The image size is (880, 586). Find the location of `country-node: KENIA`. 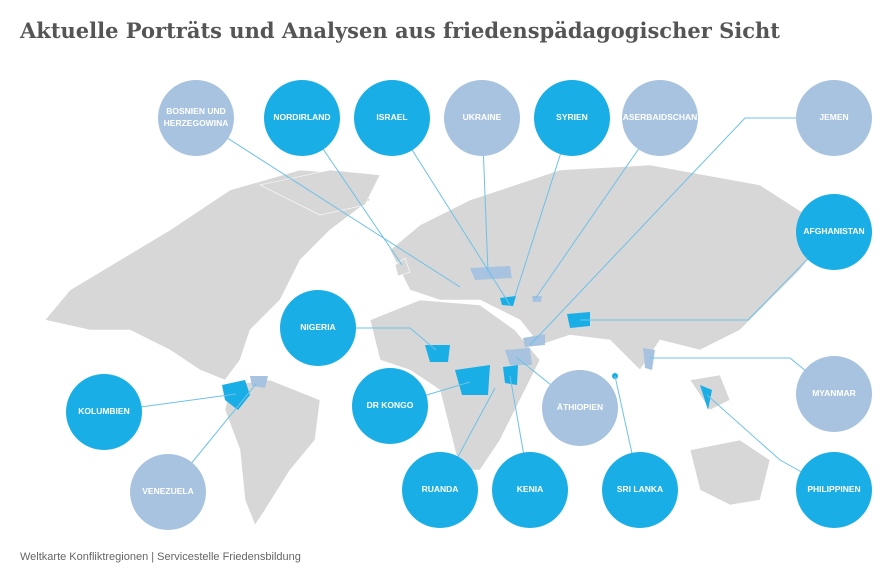

country-node: KENIA is located at coordinates (530, 490).